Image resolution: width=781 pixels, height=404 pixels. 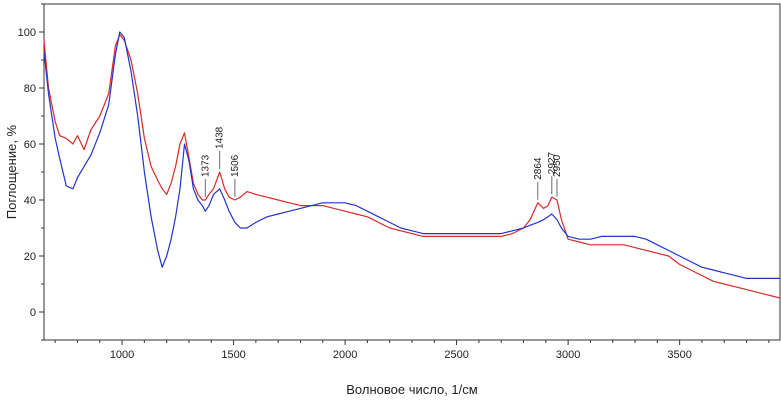 I want to click on y-tick-label: 80, so click(x=30, y=89).